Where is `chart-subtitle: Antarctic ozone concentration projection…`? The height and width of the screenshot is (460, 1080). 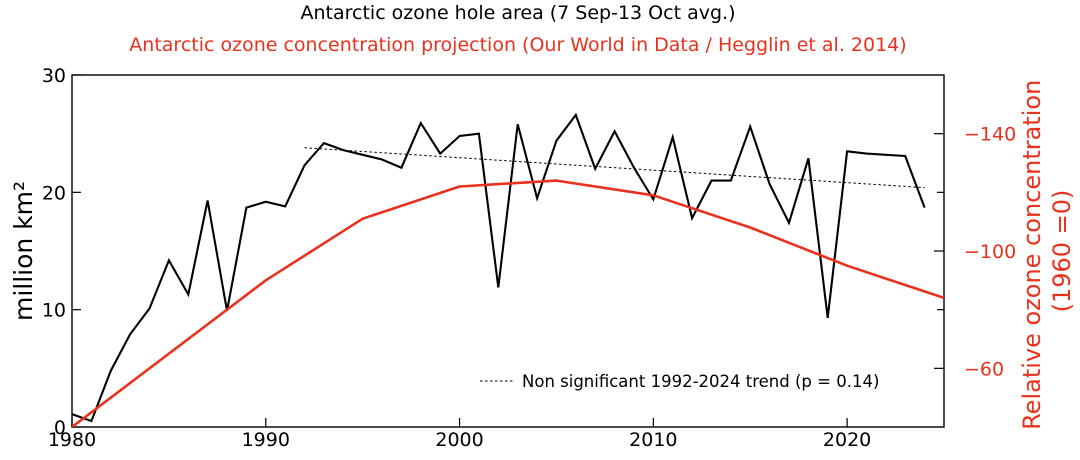
chart-subtitle: Antarctic ozone concentration projection… is located at coordinates (517, 45).